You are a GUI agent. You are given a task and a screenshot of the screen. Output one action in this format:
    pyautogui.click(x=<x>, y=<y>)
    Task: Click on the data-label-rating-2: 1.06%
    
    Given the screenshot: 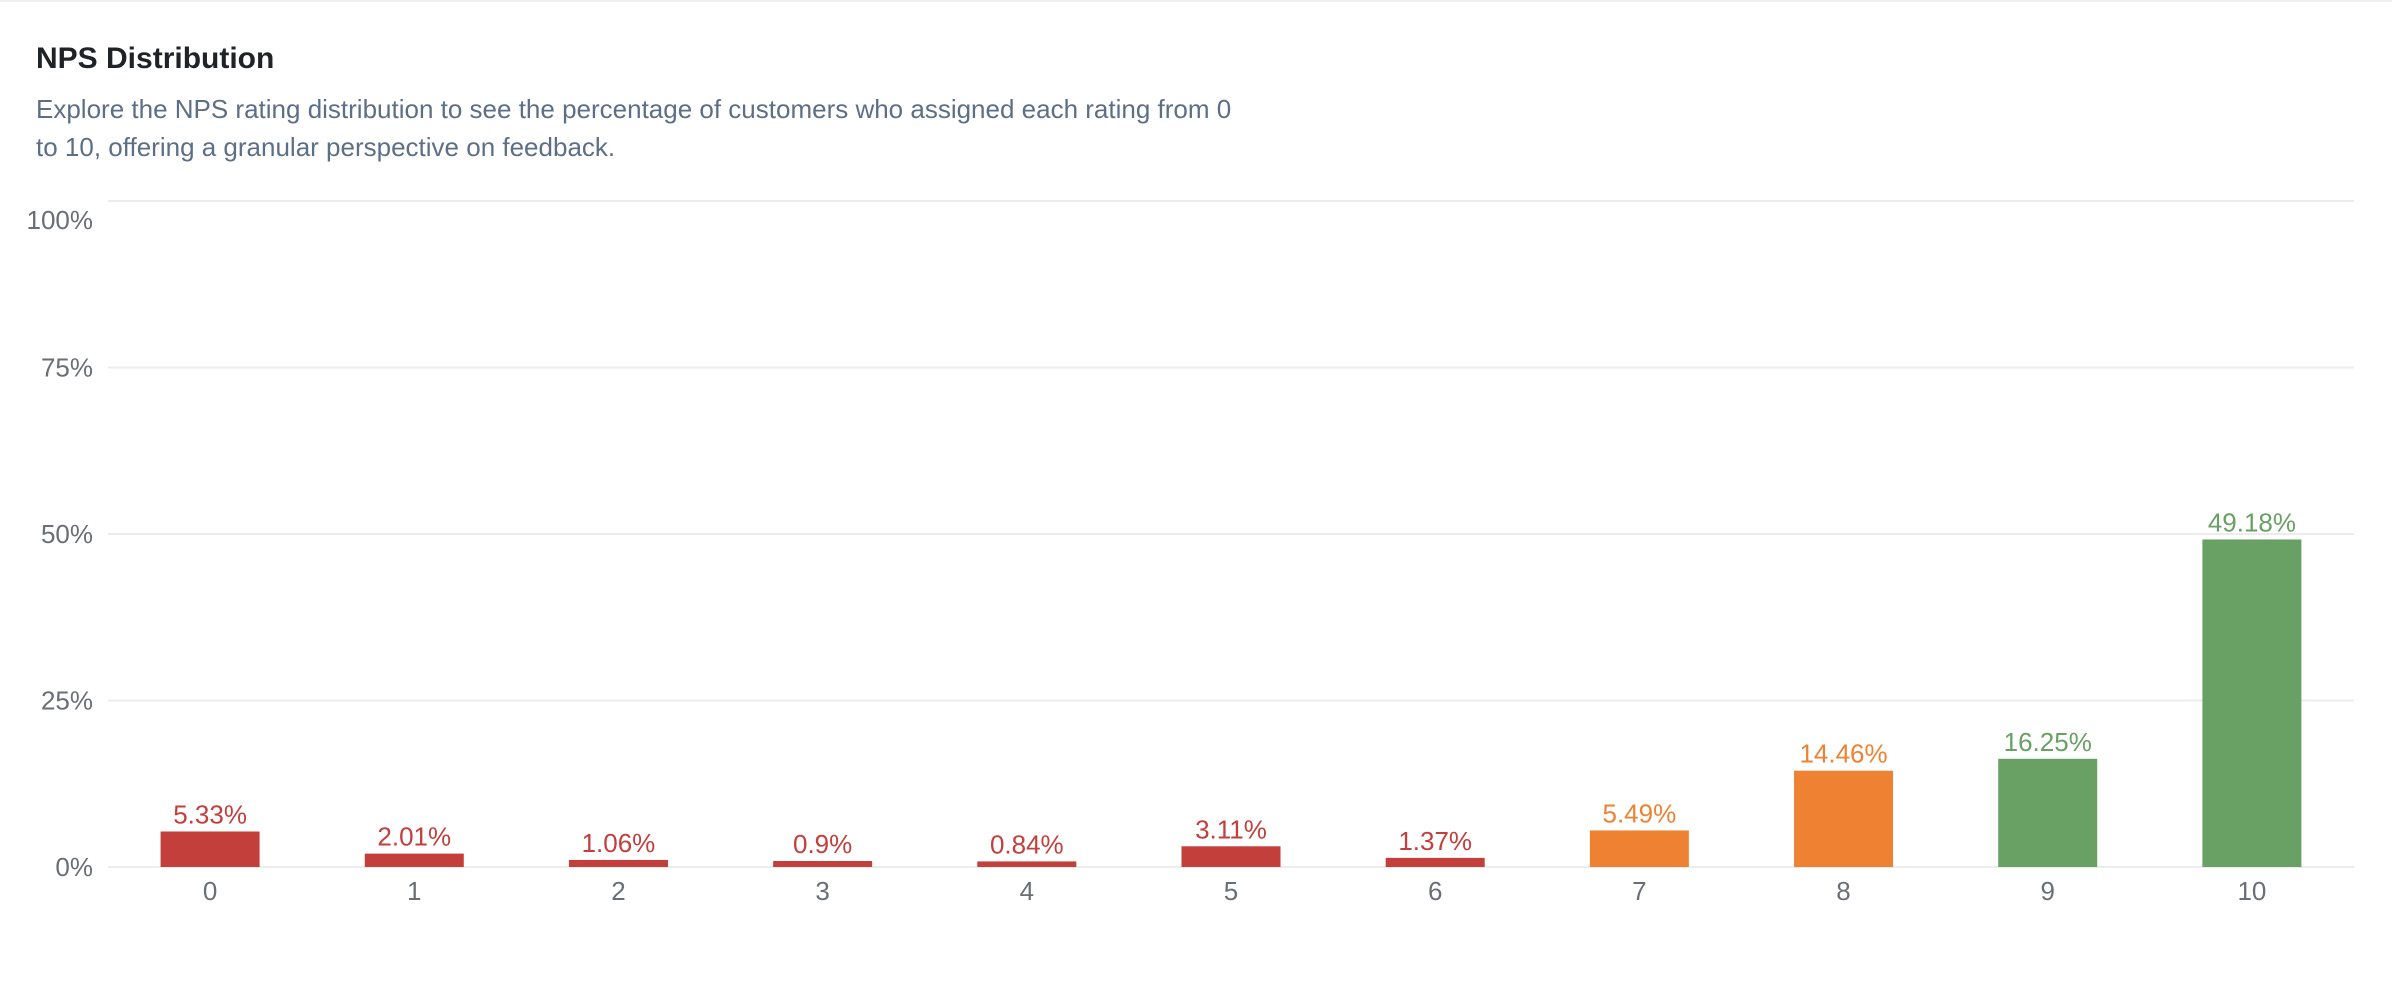 What is the action you would take?
    pyautogui.click(x=619, y=843)
    